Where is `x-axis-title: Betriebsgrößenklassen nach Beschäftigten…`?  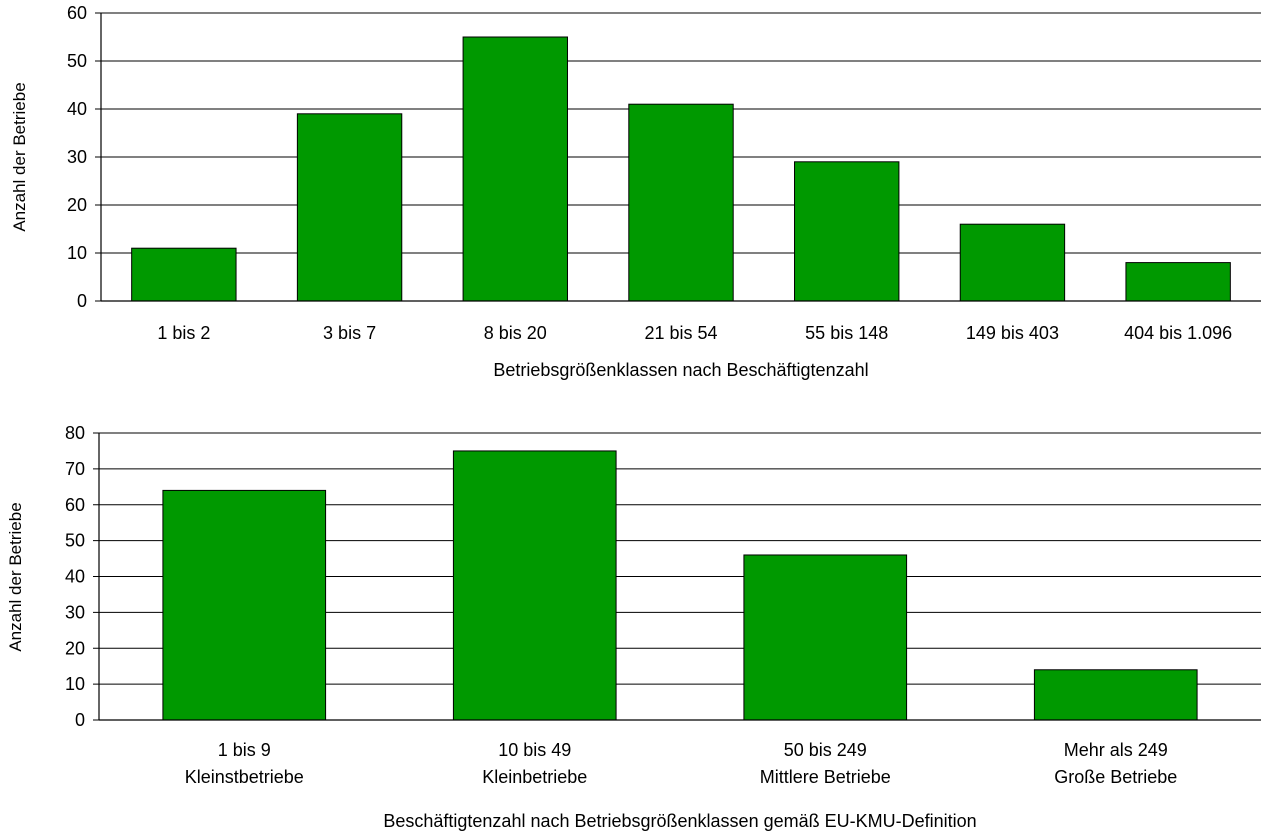
x-axis-title: Betriebsgrößenklassen nach Beschäftigten… is located at coordinates (680, 370).